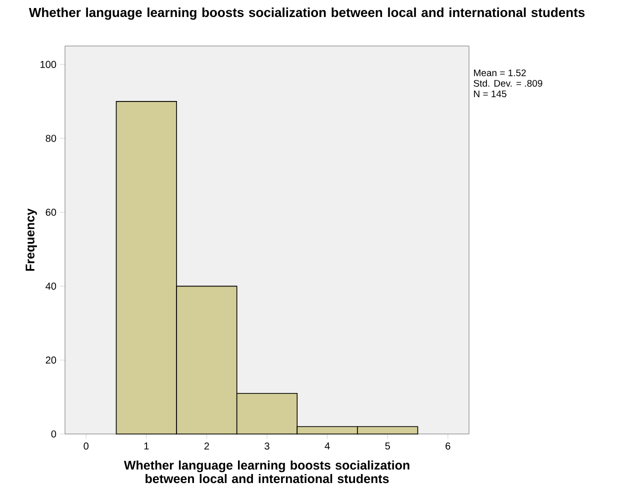 This screenshot has height=494, width=620. I want to click on x-tick-label: 2, so click(206, 446).